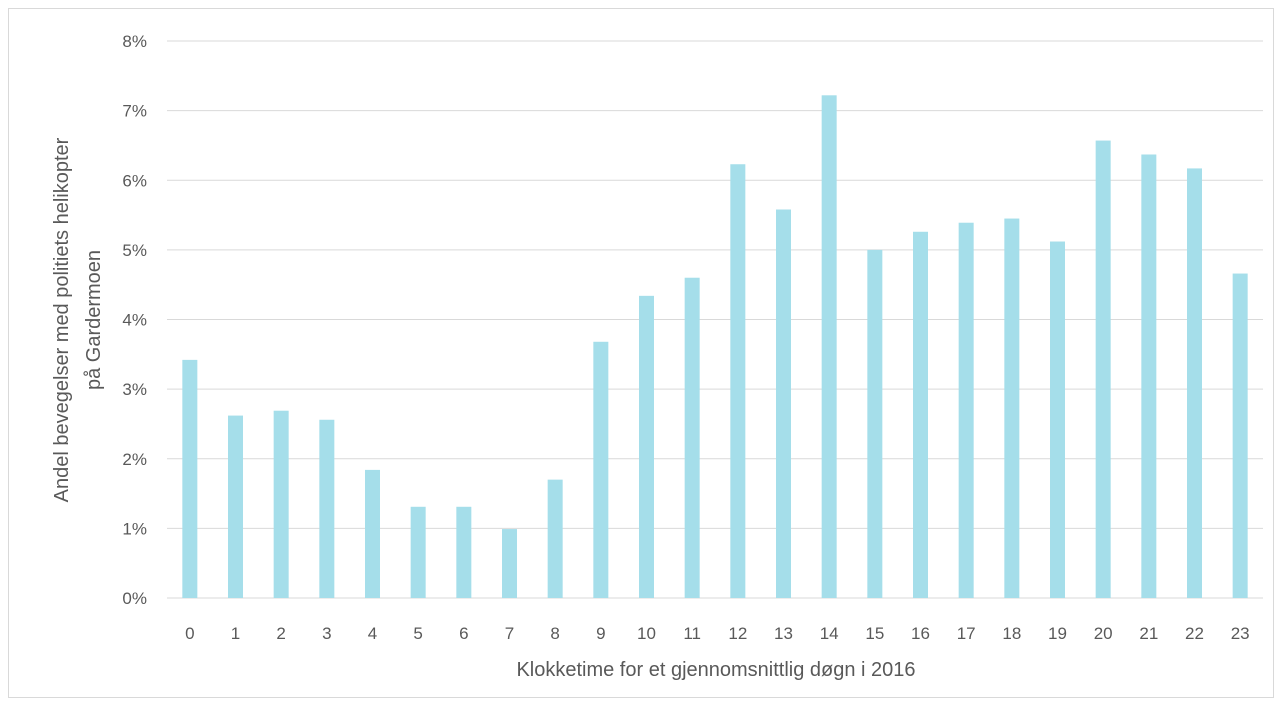 Image resolution: width=1284 pixels, height=708 pixels. Describe the element at coordinates (1148, 633) in the screenshot. I see `x-tick-label: 21` at that location.